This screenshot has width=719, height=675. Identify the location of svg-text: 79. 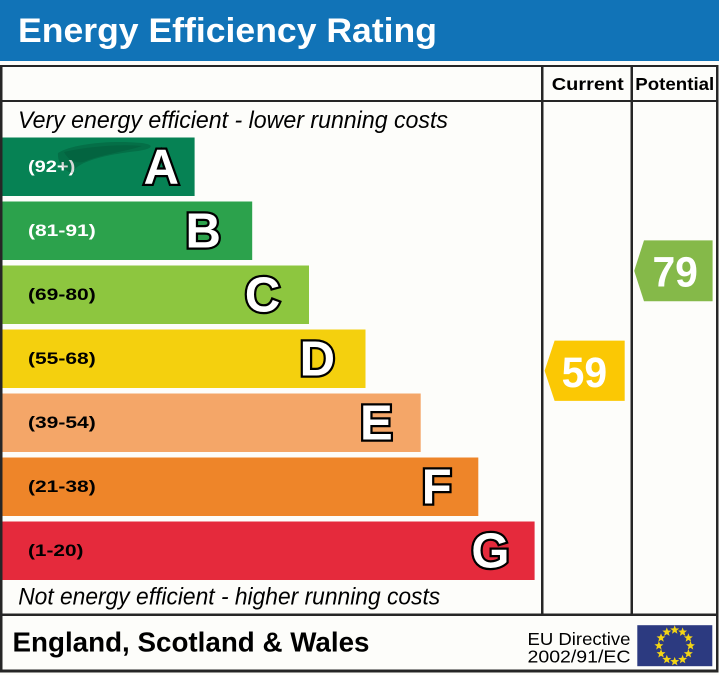
(675, 272).